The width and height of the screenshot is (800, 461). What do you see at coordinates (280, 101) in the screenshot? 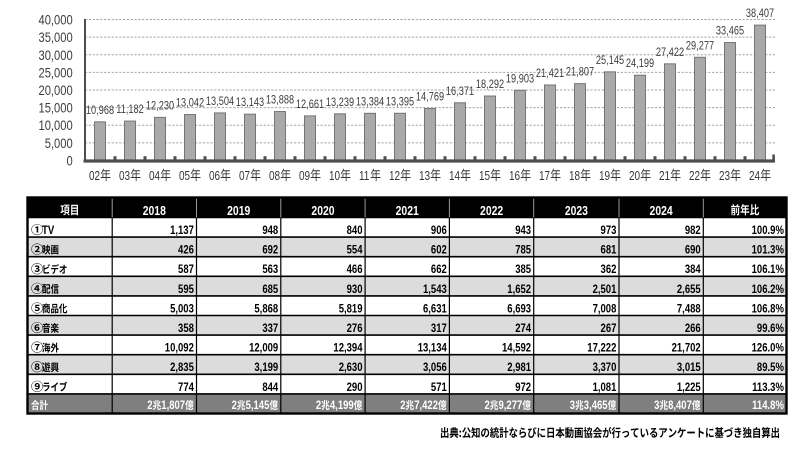
I see `svg-text: 13,888` at bounding box center [280, 101].